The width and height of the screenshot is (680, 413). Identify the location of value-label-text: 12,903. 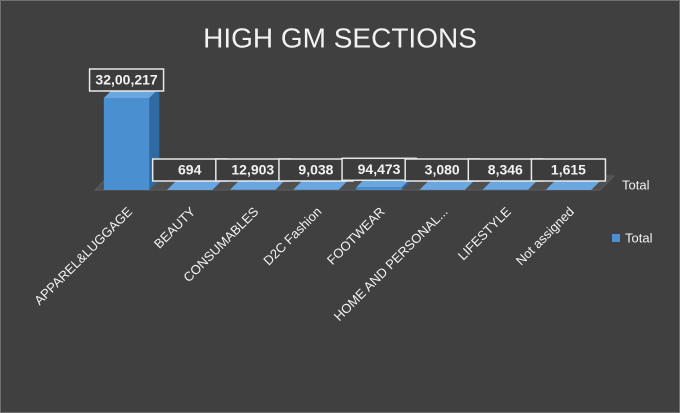
(252, 170).